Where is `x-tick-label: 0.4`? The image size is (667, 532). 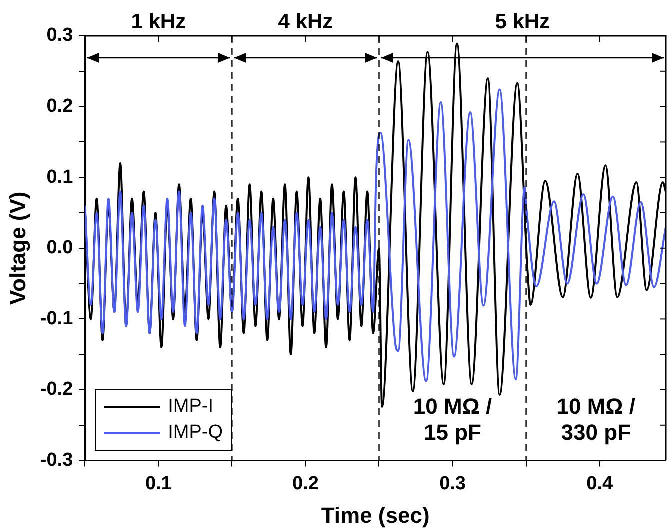
x-tick-label: 0.4 is located at coordinates (600, 483).